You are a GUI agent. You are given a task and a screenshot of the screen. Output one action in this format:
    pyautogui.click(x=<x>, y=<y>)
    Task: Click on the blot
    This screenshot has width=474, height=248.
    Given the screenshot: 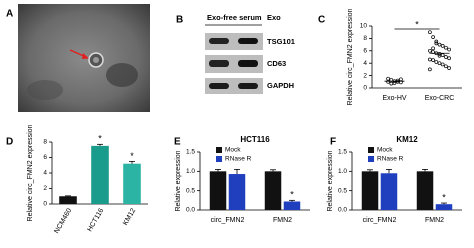 What is the action you would take?
    pyautogui.click(x=234, y=63)
    